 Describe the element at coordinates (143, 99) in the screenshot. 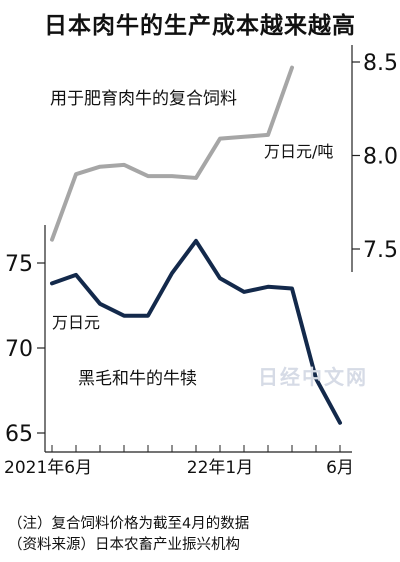

I see `feed-series-label: 用于肥育肉牛的复合饲料` at that location.